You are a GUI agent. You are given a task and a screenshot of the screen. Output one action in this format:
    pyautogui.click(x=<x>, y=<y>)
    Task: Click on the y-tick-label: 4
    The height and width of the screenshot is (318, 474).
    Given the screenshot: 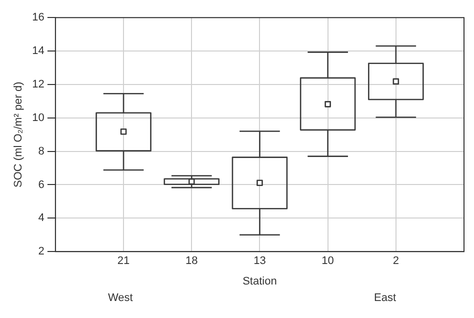 What is the action you would take?
    pyautogui.click(x=41, y=218)
    